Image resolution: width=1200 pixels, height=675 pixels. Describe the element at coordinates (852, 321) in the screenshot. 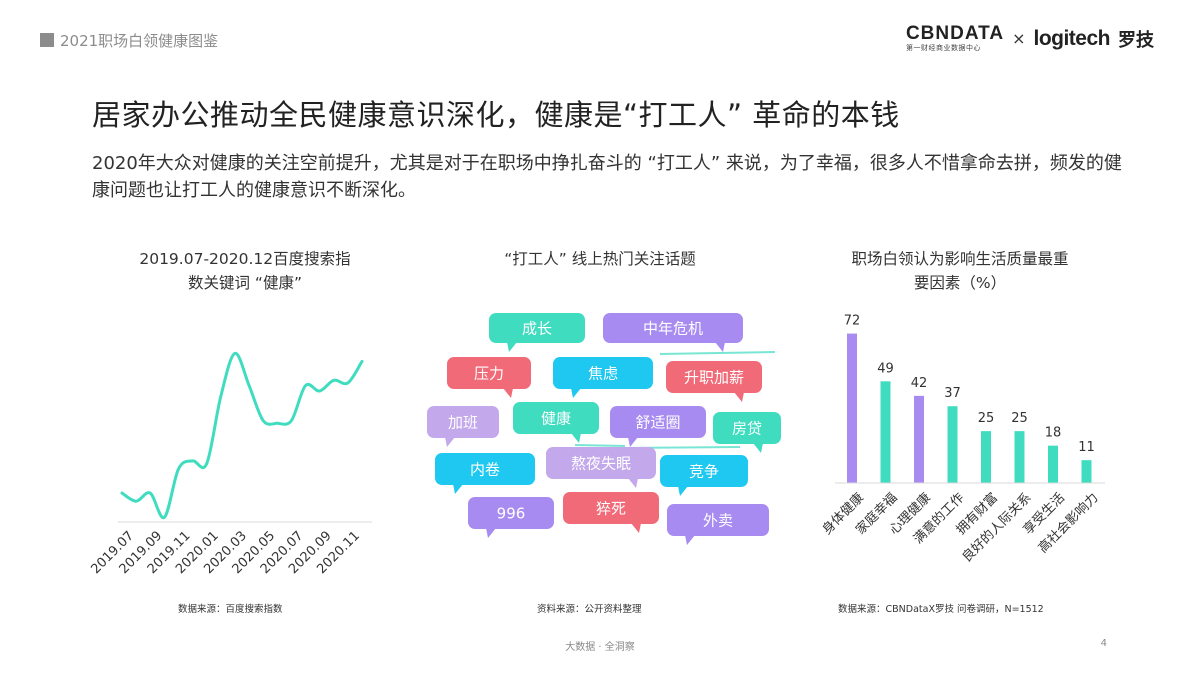

I see `bar-value-label: 72` at that location.